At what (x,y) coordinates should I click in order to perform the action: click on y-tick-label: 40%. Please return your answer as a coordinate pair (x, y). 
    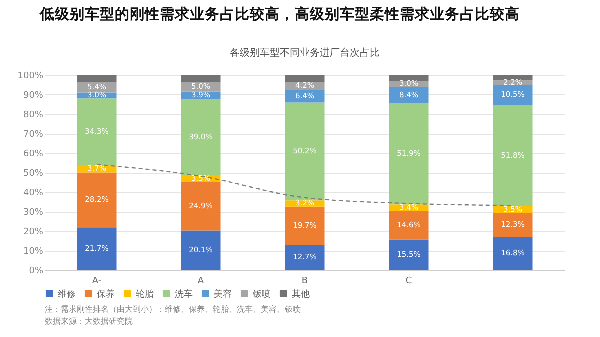
    Looking at the image, I should click on (33, 193).